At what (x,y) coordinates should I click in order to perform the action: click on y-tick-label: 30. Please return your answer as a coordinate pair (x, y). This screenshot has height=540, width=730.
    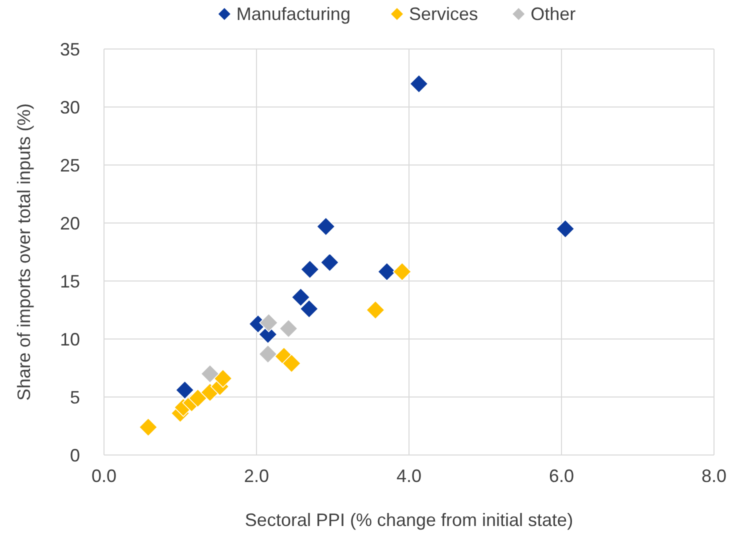
    Looking at the image, I should click on (70, 107).